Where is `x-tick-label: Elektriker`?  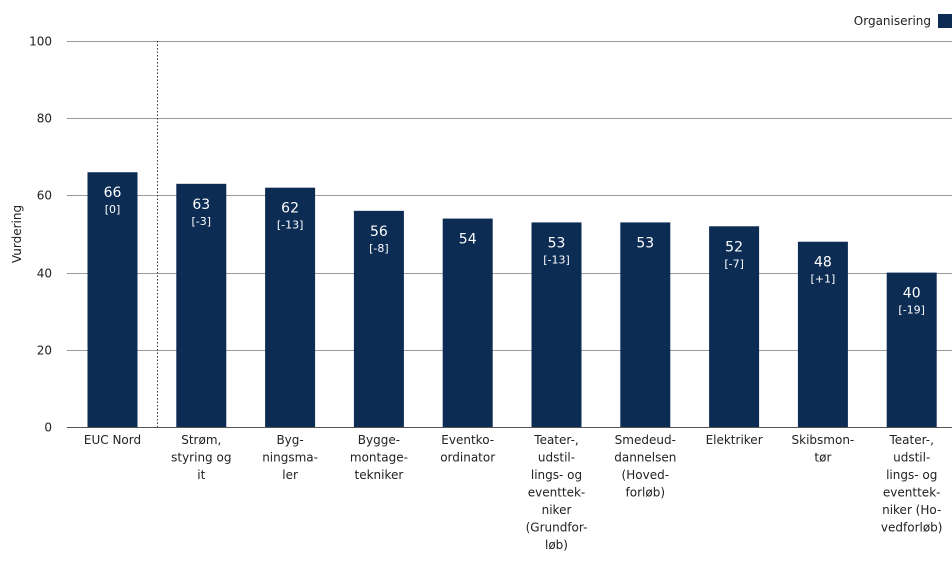 x-tick-label: Elektriker is located at coordinates (734, 440).